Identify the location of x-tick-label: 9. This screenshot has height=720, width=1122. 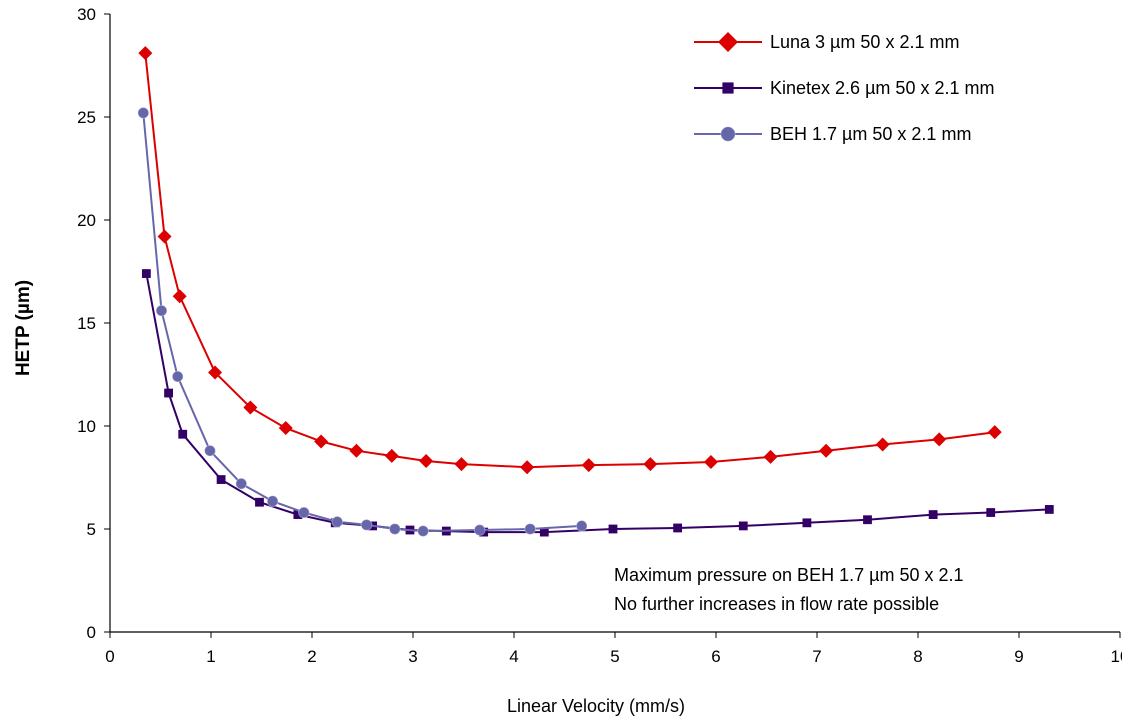
(1018, 656).